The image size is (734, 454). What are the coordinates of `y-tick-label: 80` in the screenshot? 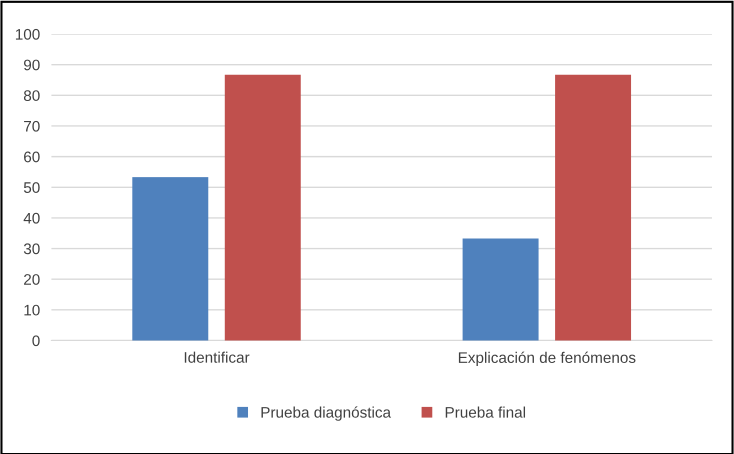 It's located at (32, 96).